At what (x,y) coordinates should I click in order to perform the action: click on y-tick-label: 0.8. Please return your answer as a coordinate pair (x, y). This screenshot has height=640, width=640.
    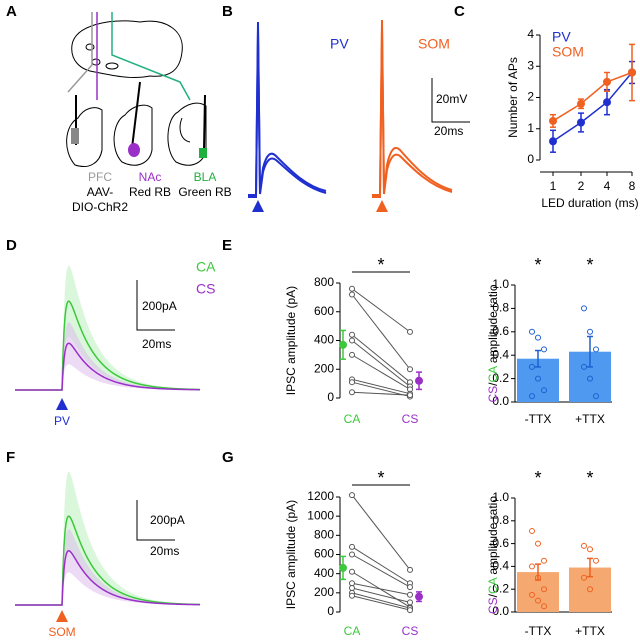
    Looking at the image, I should click on (500, 520).